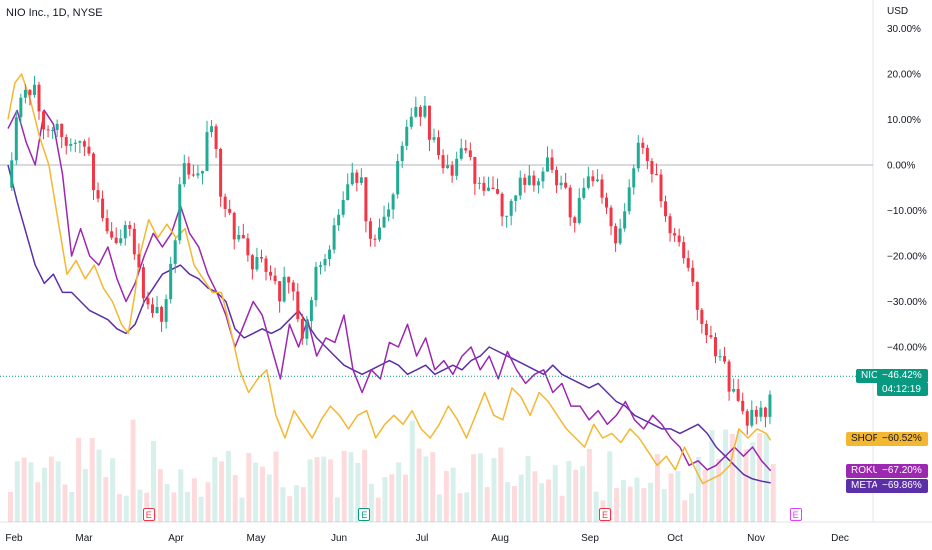  I want to click on x-tick-label: Feb, so click(14, 538).